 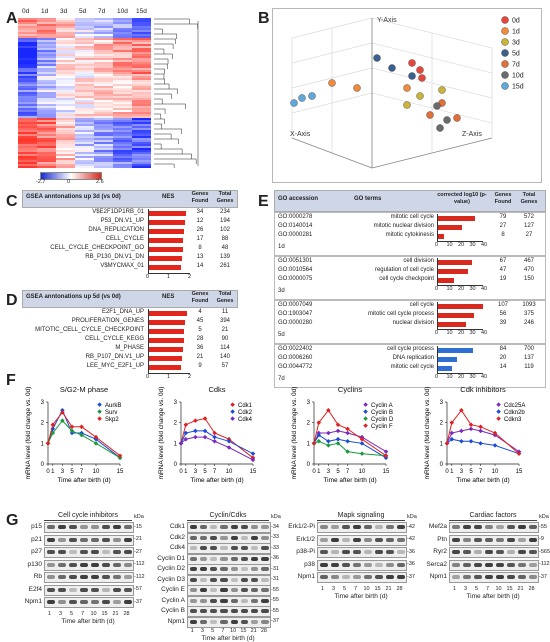 What do you see at coordinates (437, 315) in the screenshot?
I see `pvalue-axis-left` at bounding box center [437, 315].